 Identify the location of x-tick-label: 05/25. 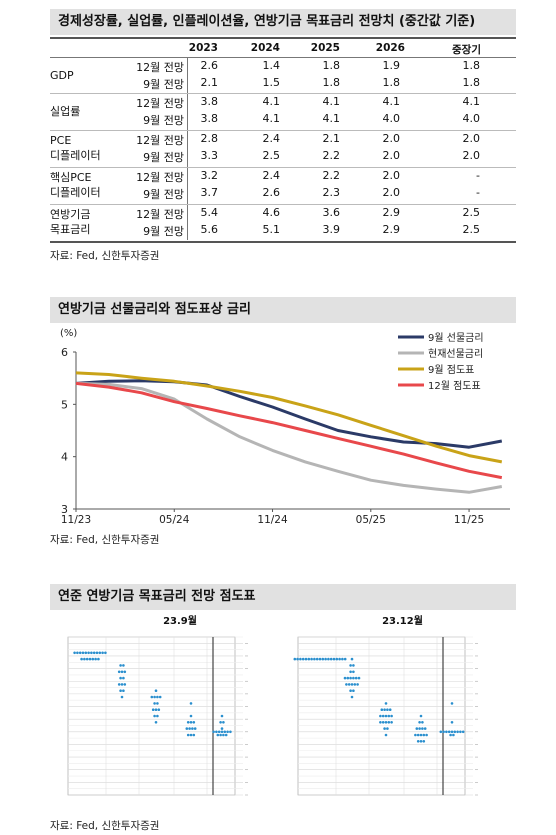
(371, 520).